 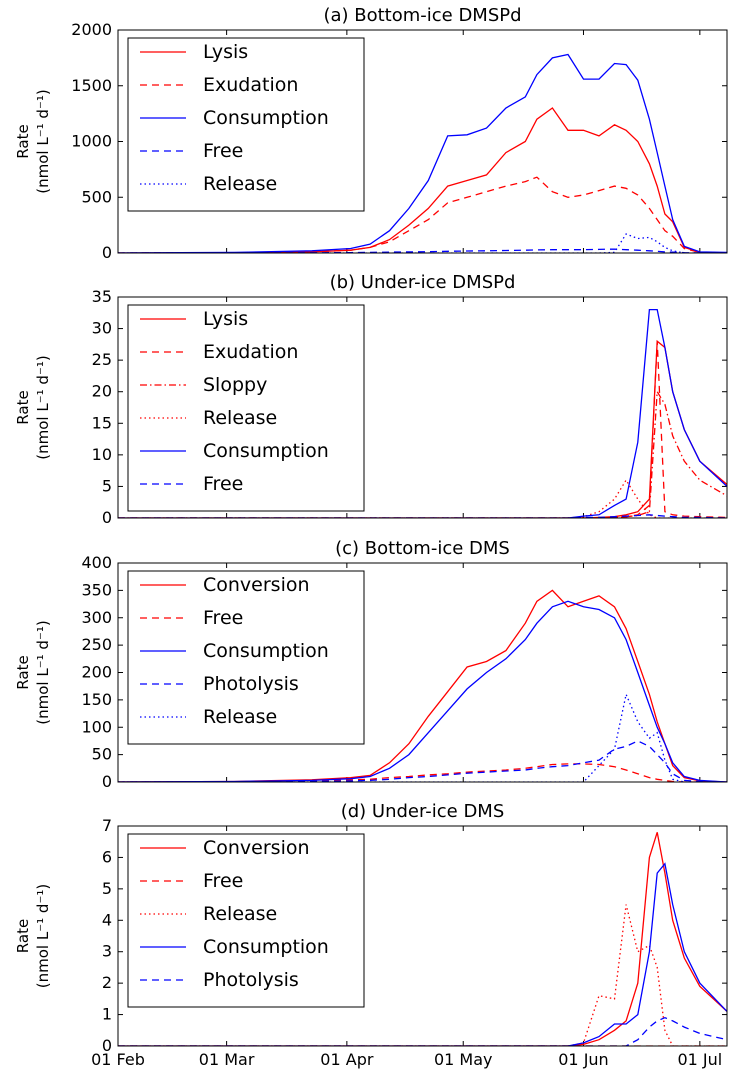 What do you see at coordinates (102, 422) in the screenshot?
I see `y-tick-label: 15` at bounding box center [102, 422].